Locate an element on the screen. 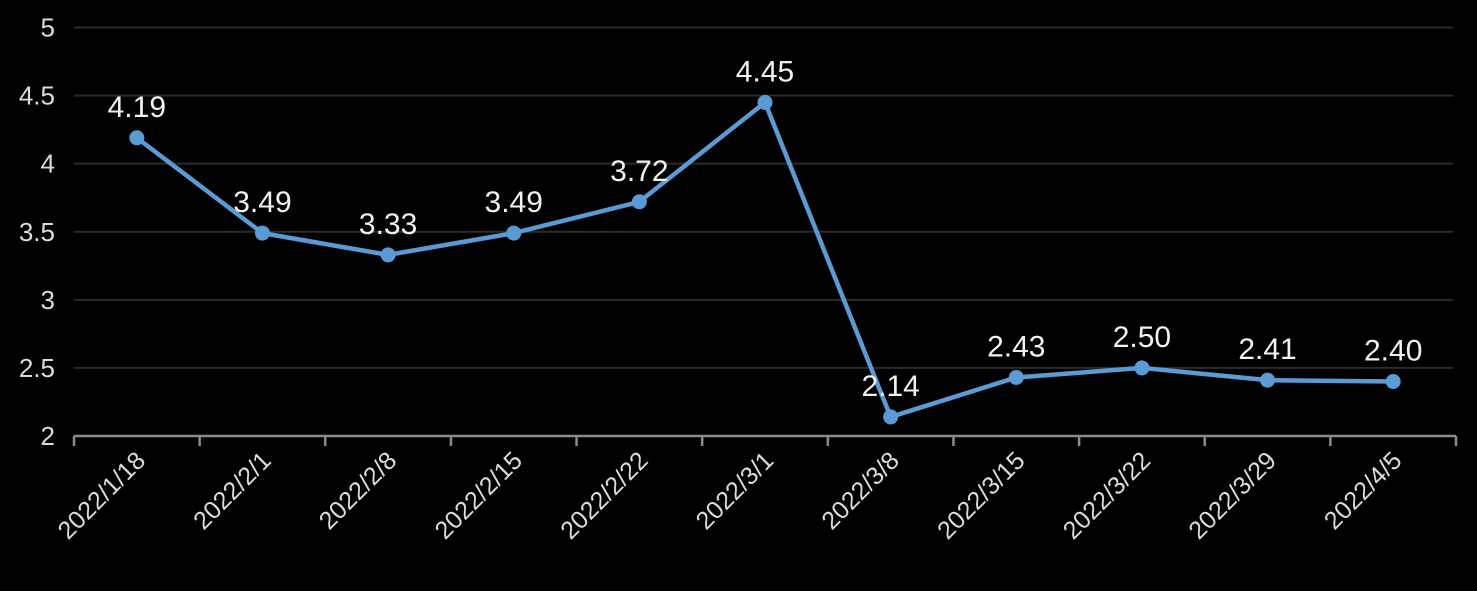 The width and height of the screenshot is (1477, 591). data-label: 4.19 is located at coordinates (137, 107).